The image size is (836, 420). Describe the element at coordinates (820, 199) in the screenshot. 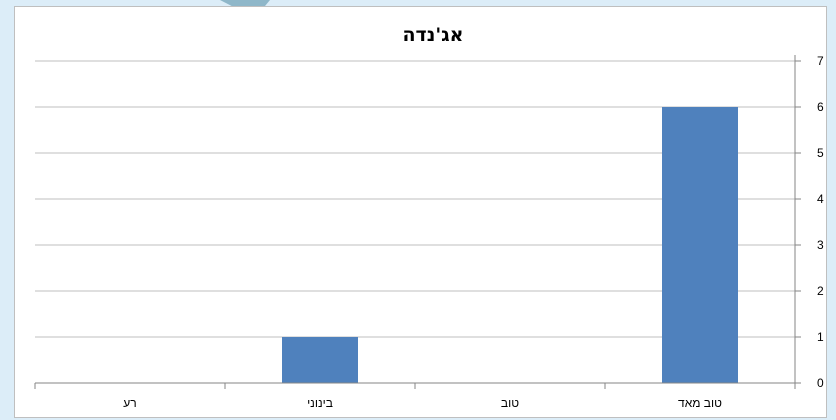

I see `y-tick-label: 4` at that location.